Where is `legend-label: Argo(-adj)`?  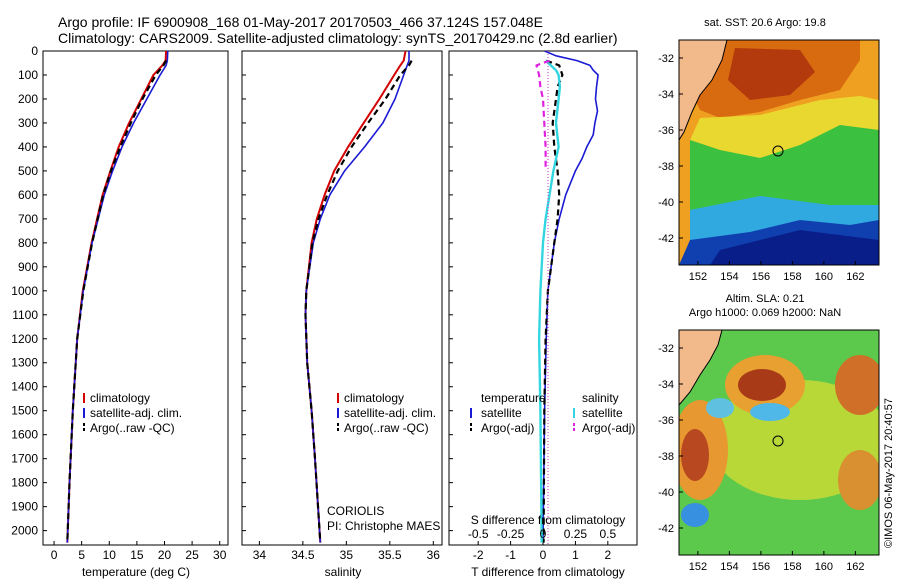 legend-label: Argo(-adj) is located at coordinates (507, 428).